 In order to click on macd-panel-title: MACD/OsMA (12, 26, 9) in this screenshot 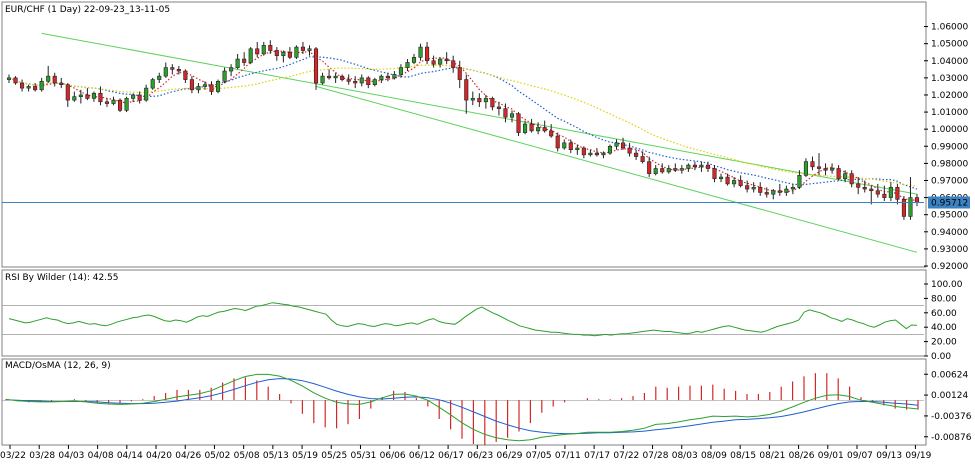, I will do `click(58, 366)`.